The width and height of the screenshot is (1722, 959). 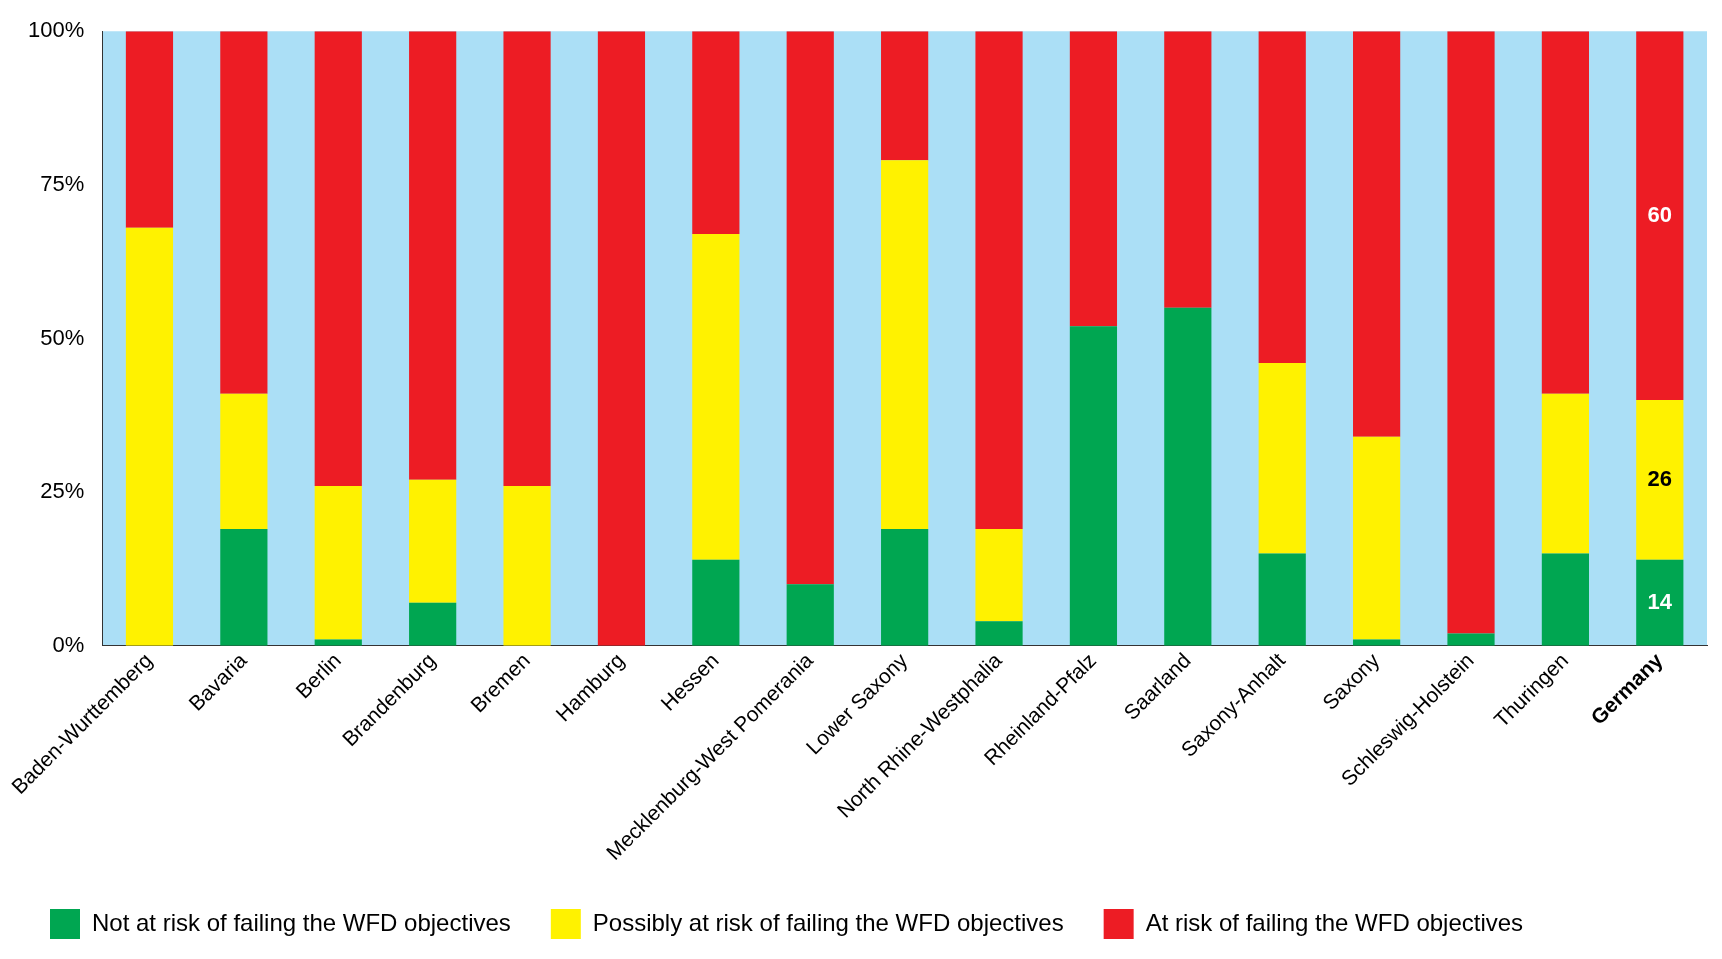 What do you see at coordinates (62, 183) in the screenshot?
I see `y-tick-label: 75%` at bounding box center [62, 183].